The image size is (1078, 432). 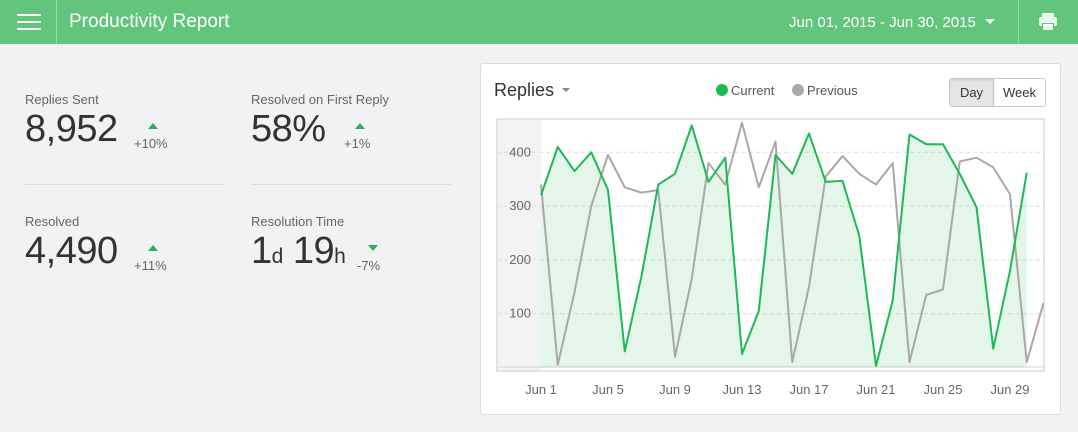 I want to click on metric-value: 1d 19h, so click(x=298, y=251).